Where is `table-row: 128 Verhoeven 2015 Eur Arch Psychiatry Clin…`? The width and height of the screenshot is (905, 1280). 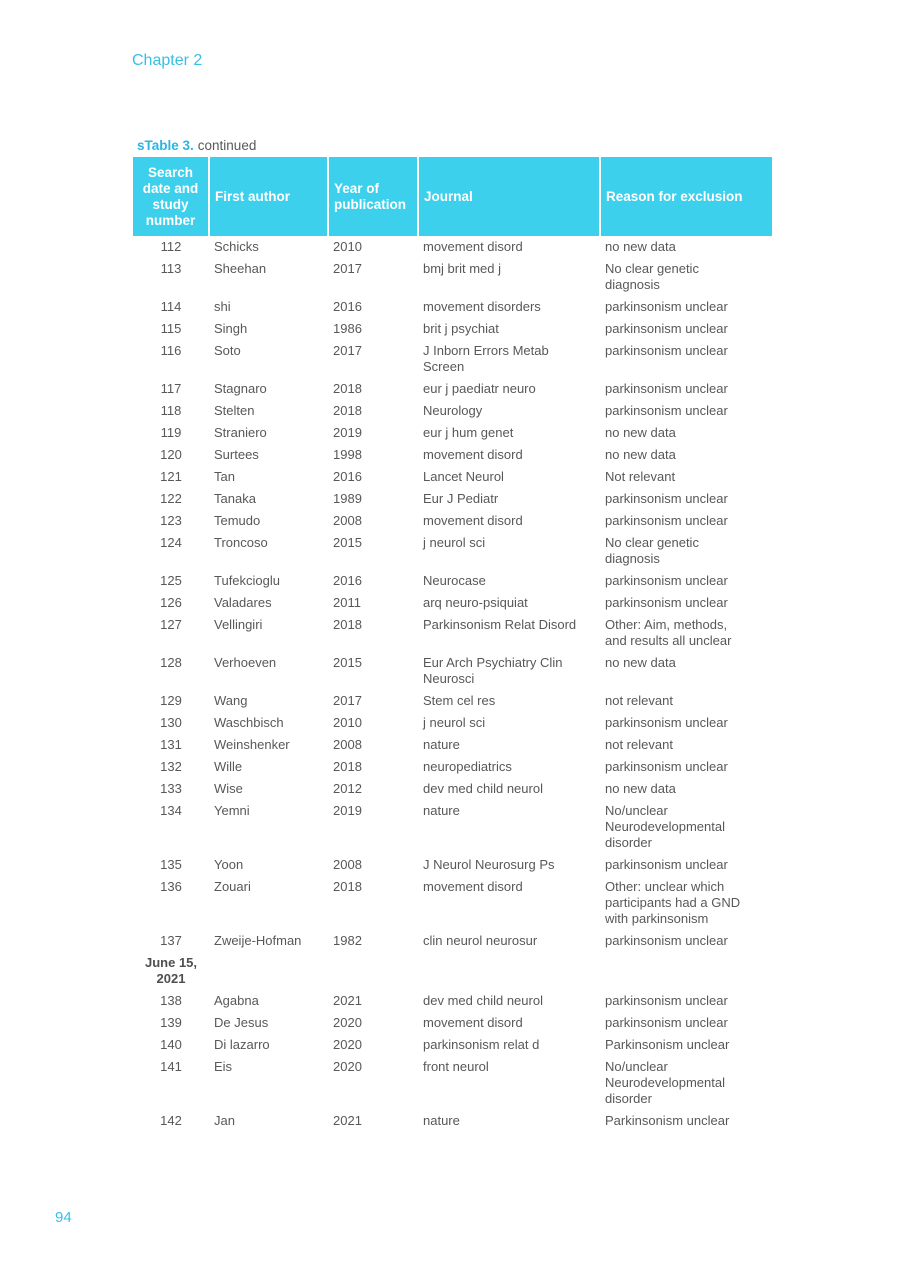 table-row: 128 Verhoeven 2015 Eur Arch Psychiatry Clin… is located at coordinates (452, 671).